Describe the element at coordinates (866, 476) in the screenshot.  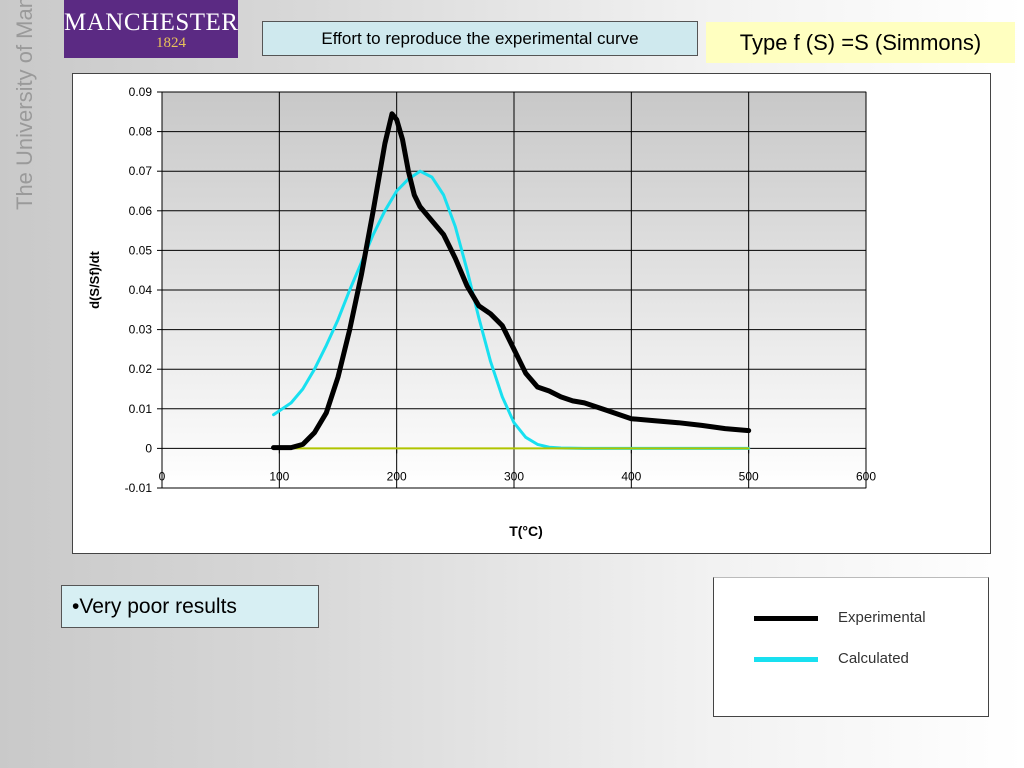
I see `x-tick-label: 600` at that location.